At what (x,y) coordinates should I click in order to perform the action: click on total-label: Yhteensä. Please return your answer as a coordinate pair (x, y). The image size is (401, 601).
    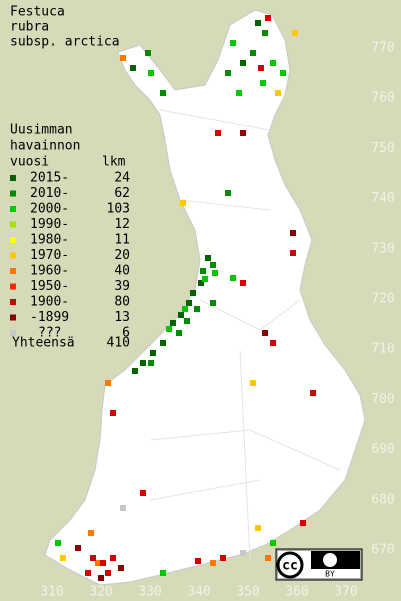
    Looking at the image, I should click on (43, 343).